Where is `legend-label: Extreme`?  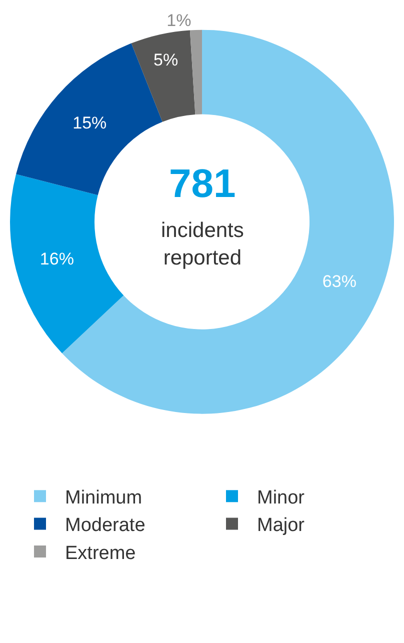 legend-label: Extreme is located at coordinates (100, 553).